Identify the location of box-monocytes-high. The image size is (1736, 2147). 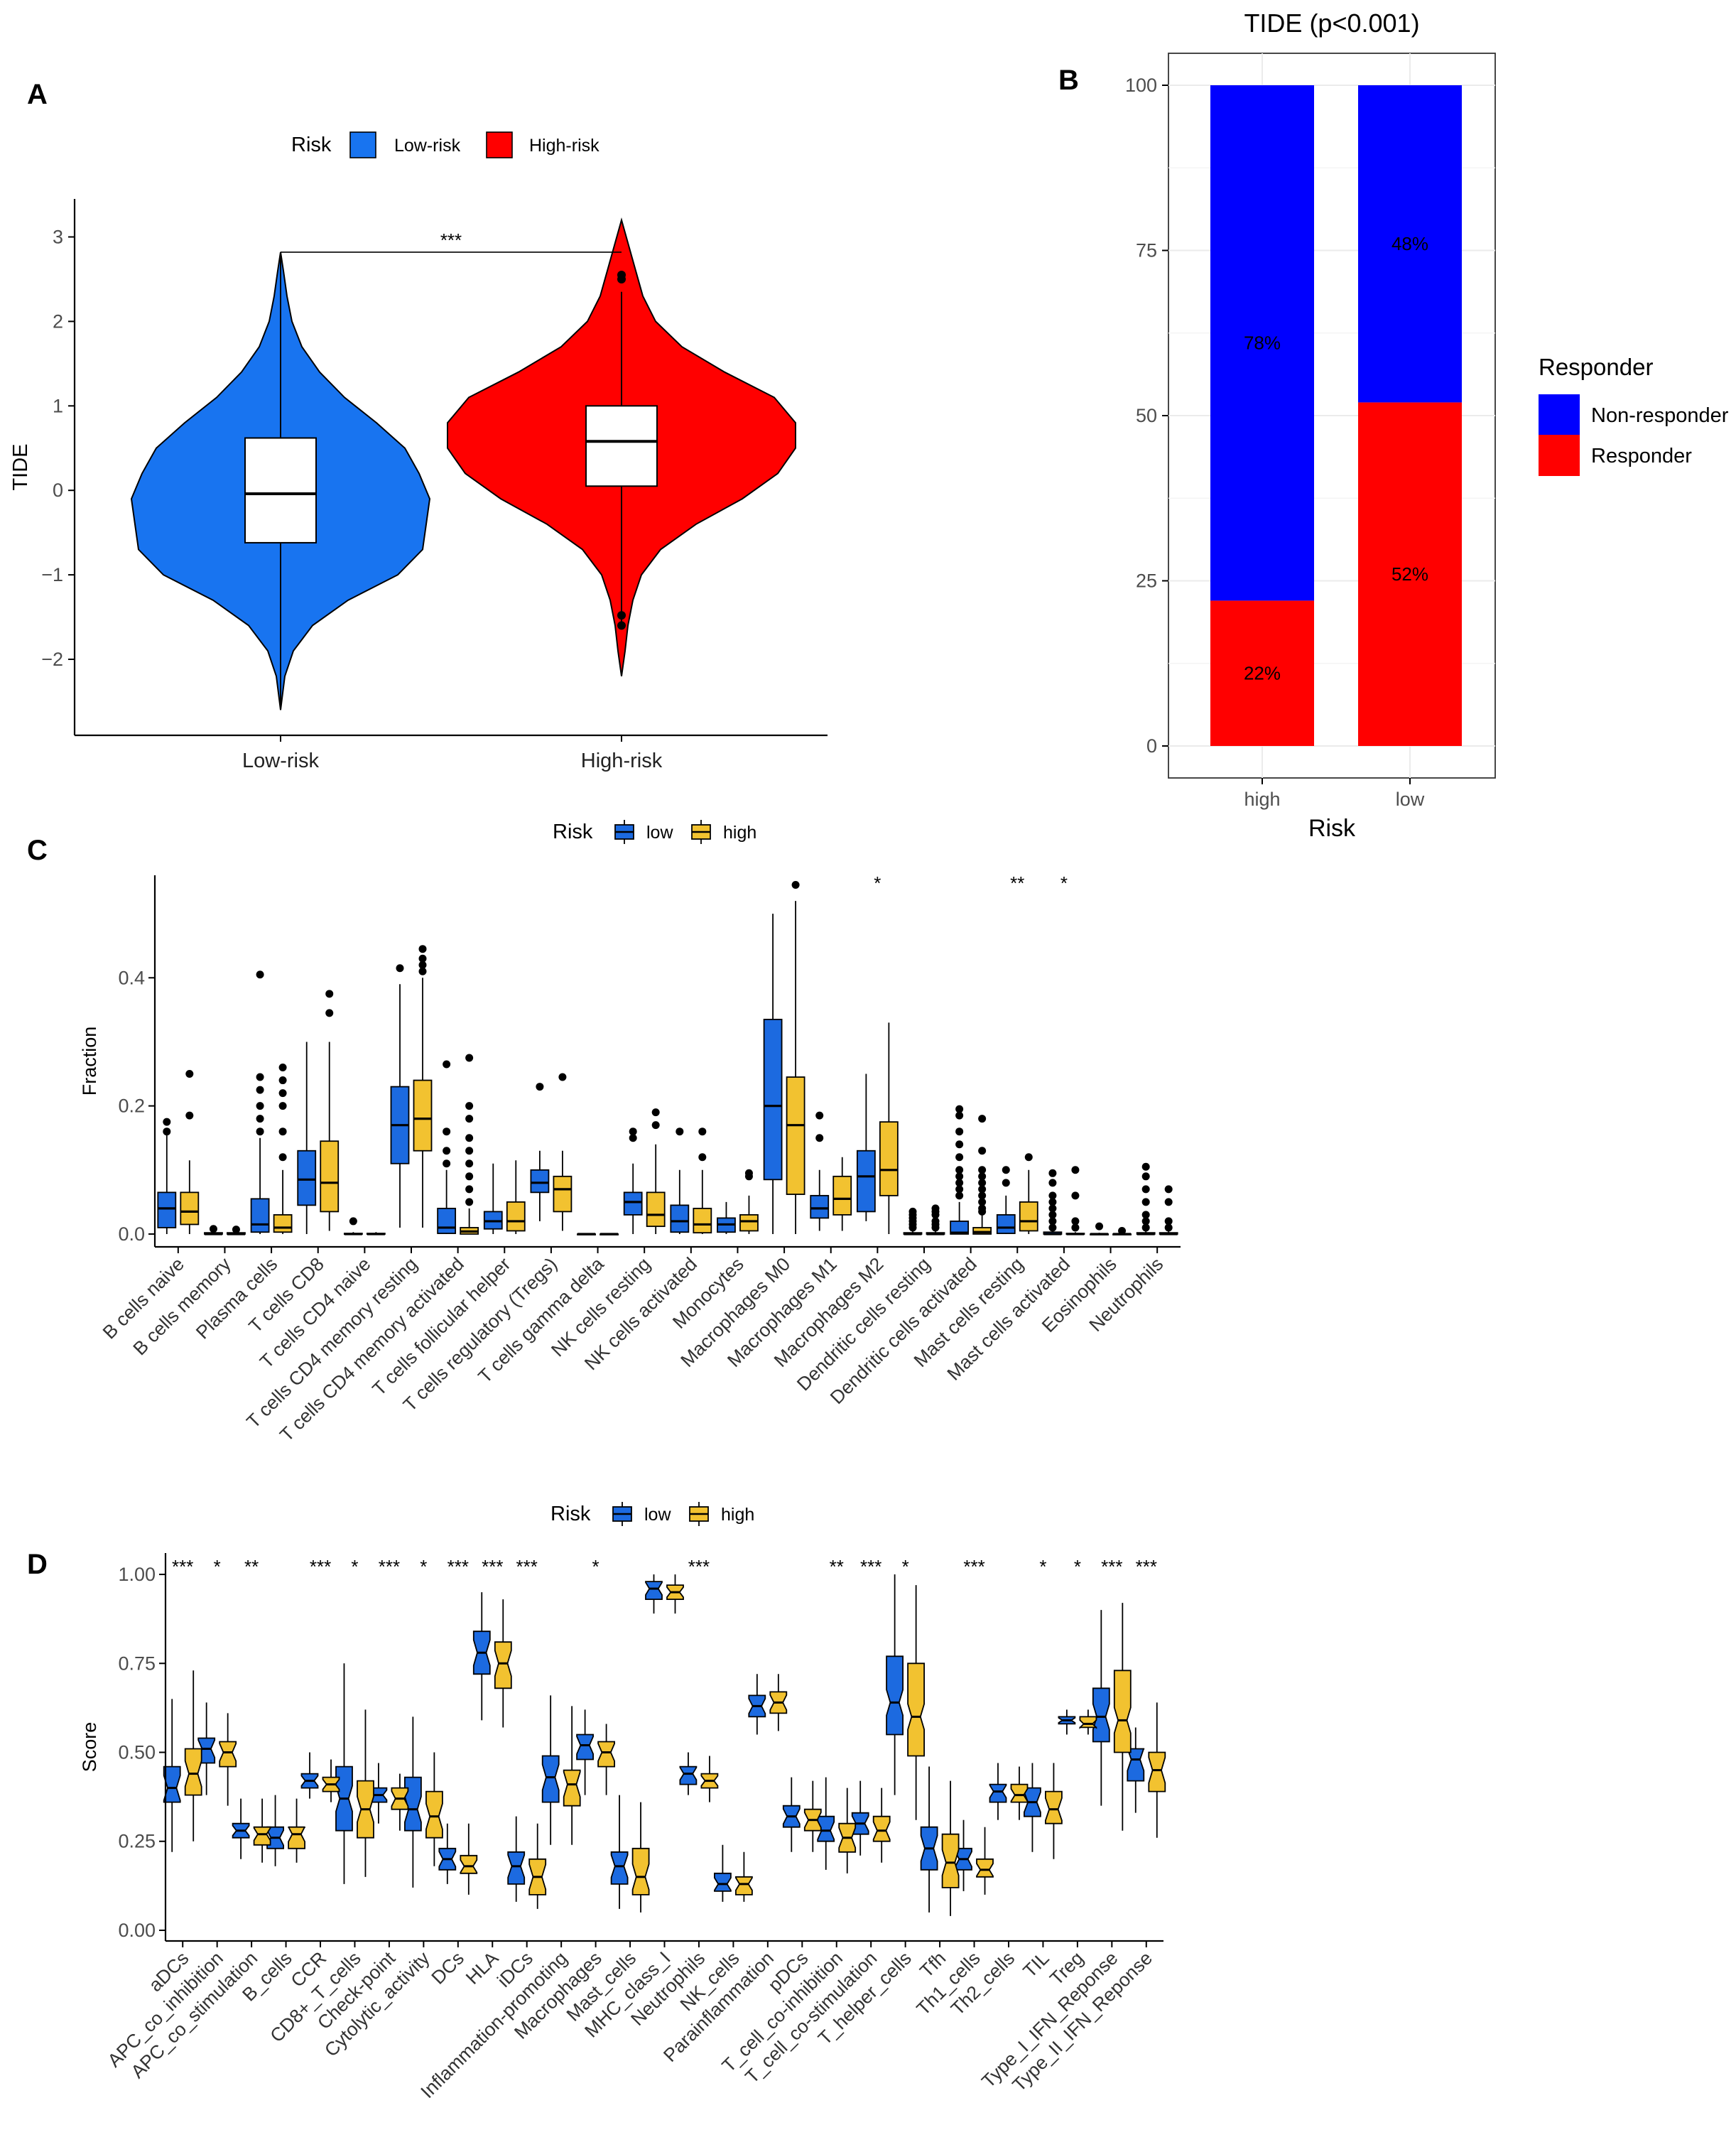
(749, 1223).